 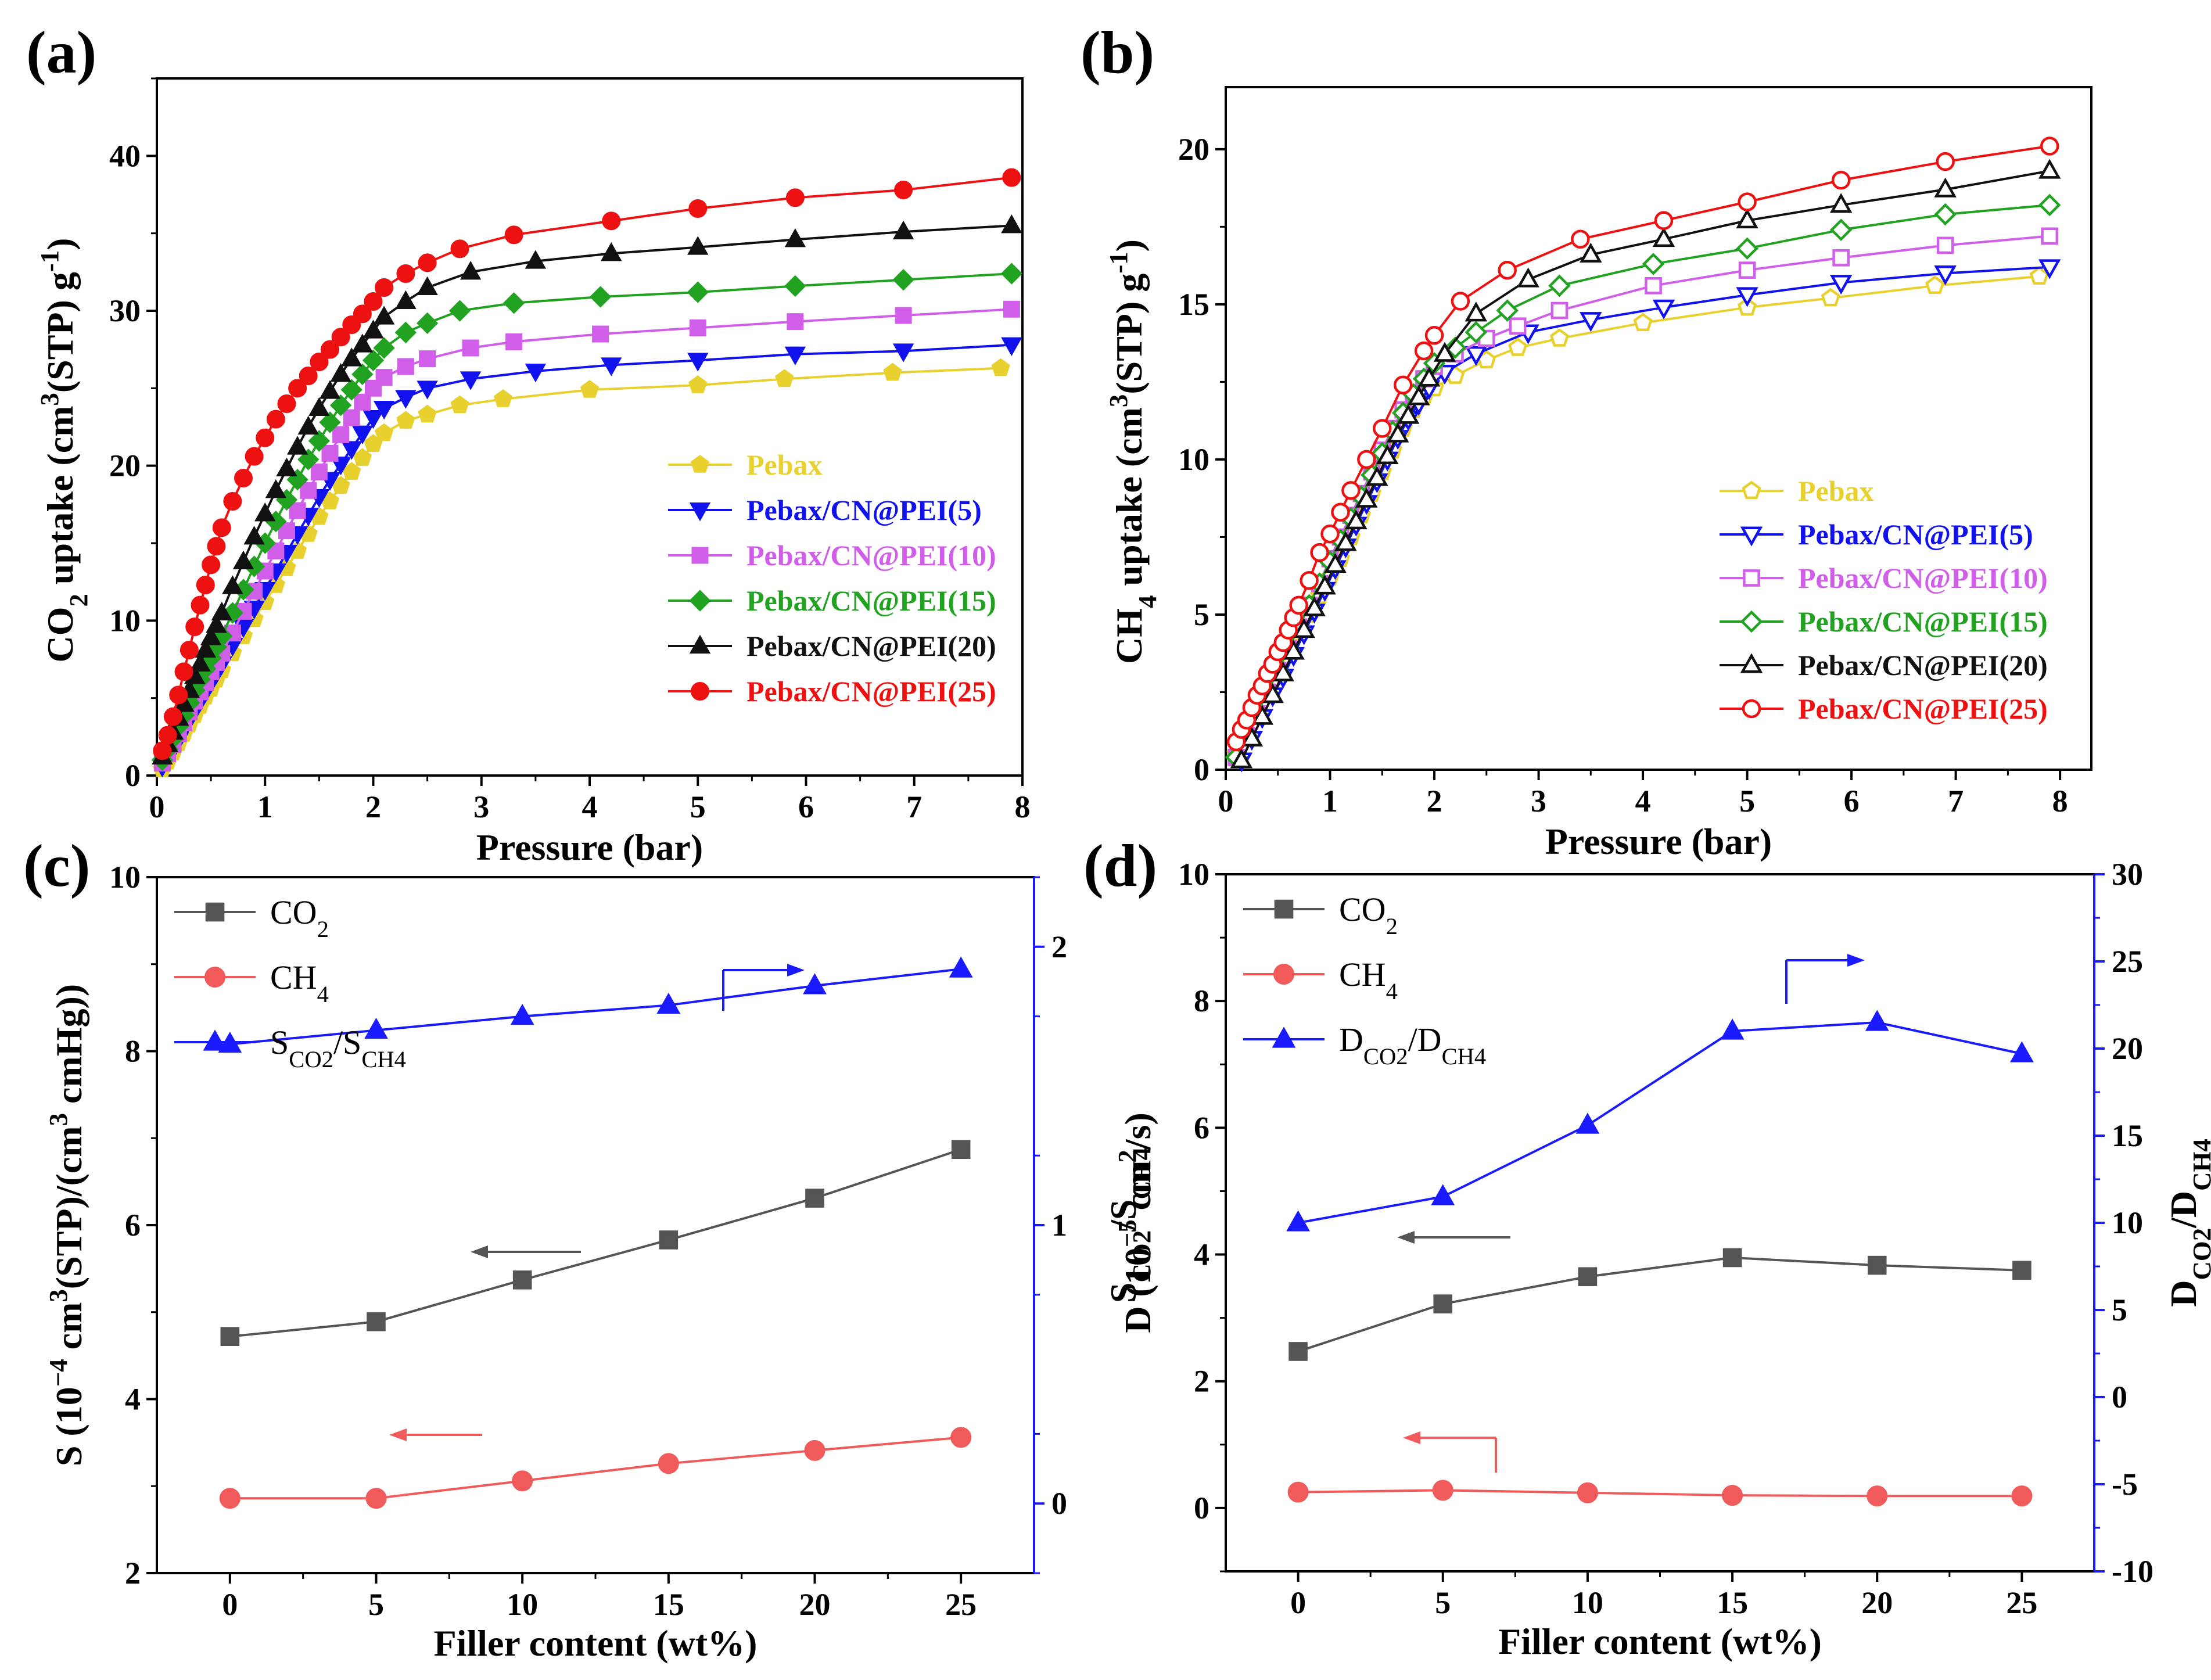 I want to click on y-axis-label: S (10−4 cm3(STP)/(cm3 cmHg)), so click(x=66, y=1225).